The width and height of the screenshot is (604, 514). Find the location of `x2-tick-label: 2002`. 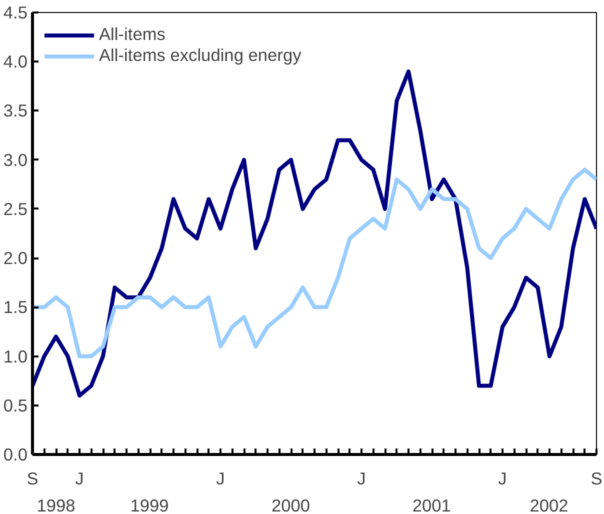

x2-tick-label: 2002 is located at coordinates (549, 505).